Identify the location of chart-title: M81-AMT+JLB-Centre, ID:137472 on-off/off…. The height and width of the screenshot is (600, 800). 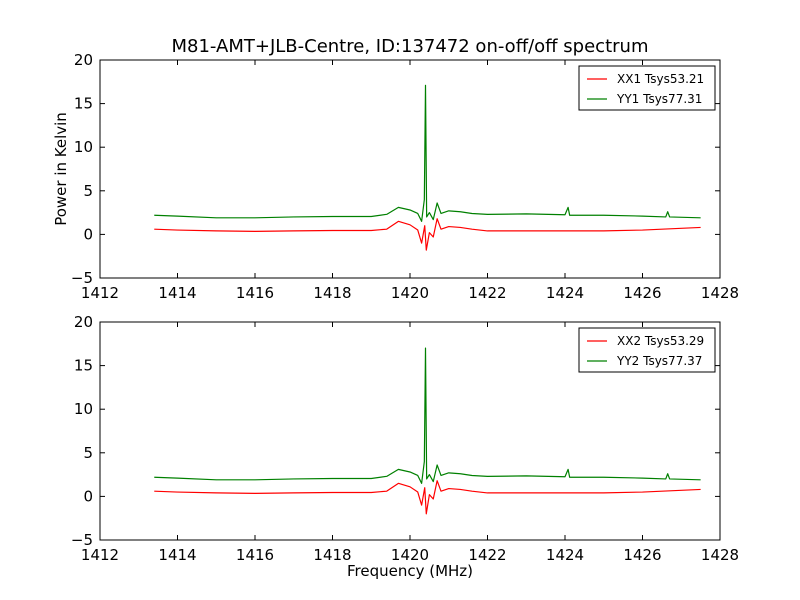
(410, 46).